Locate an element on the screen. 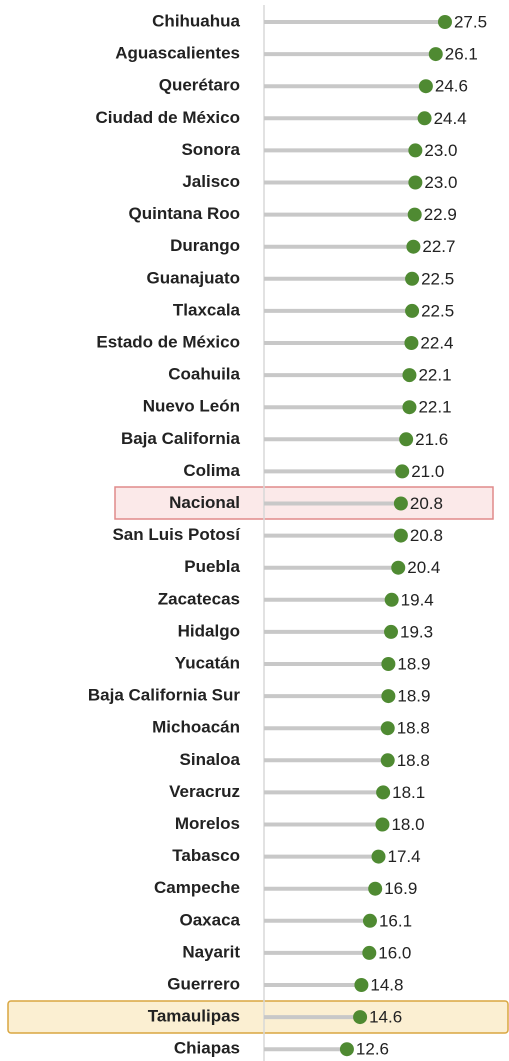 Image resolution: width=509 pixels, height=1061 pixels. value-label: 22.7 is located at coordinates (438, 246).